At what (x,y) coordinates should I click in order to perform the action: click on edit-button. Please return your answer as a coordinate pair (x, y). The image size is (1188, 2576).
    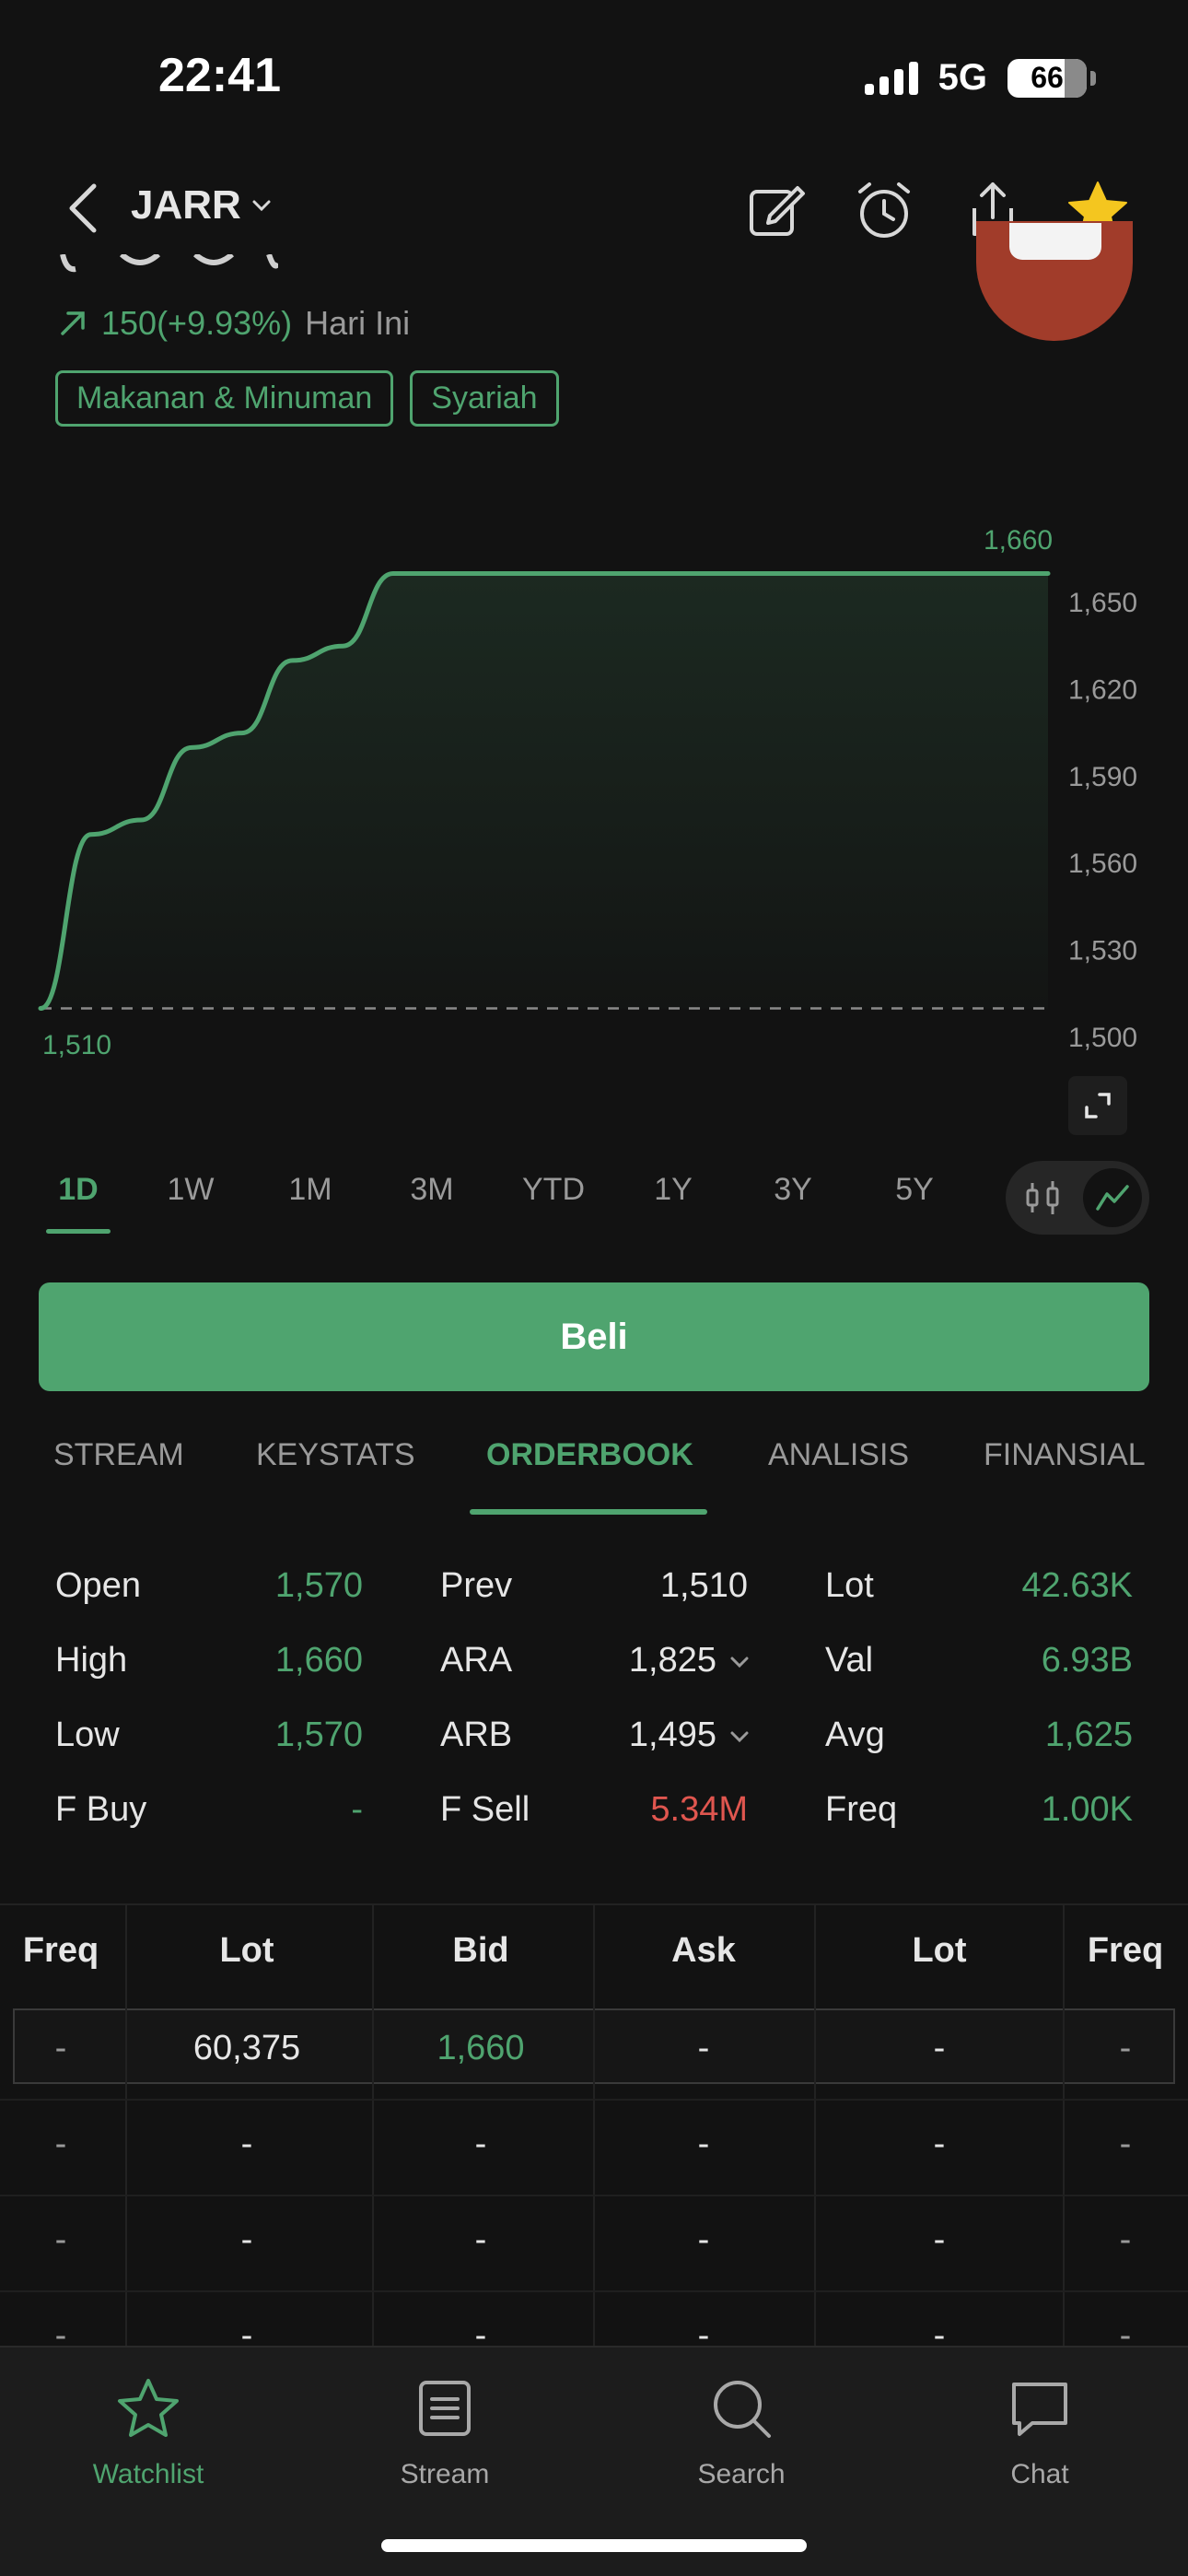
    Looking at the image, I should click on (775, 210).